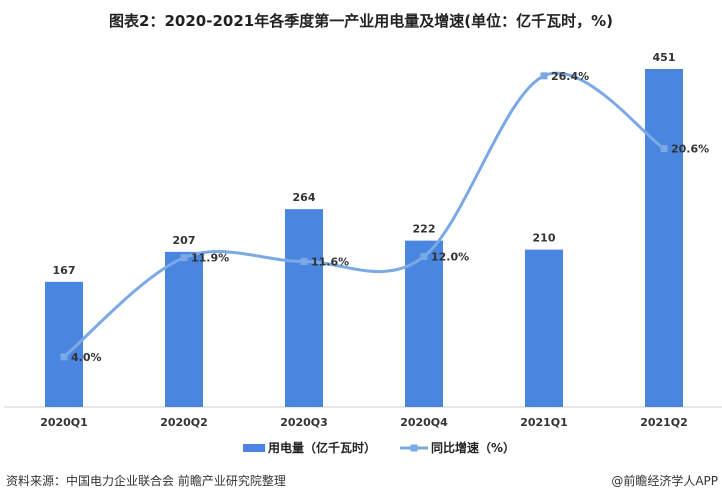 Image resolution: width=722 pixels, height=501 pixels. Describe the element at coordinates (64, 270) in the screenshot. I see `bar-label: 167` at that location.